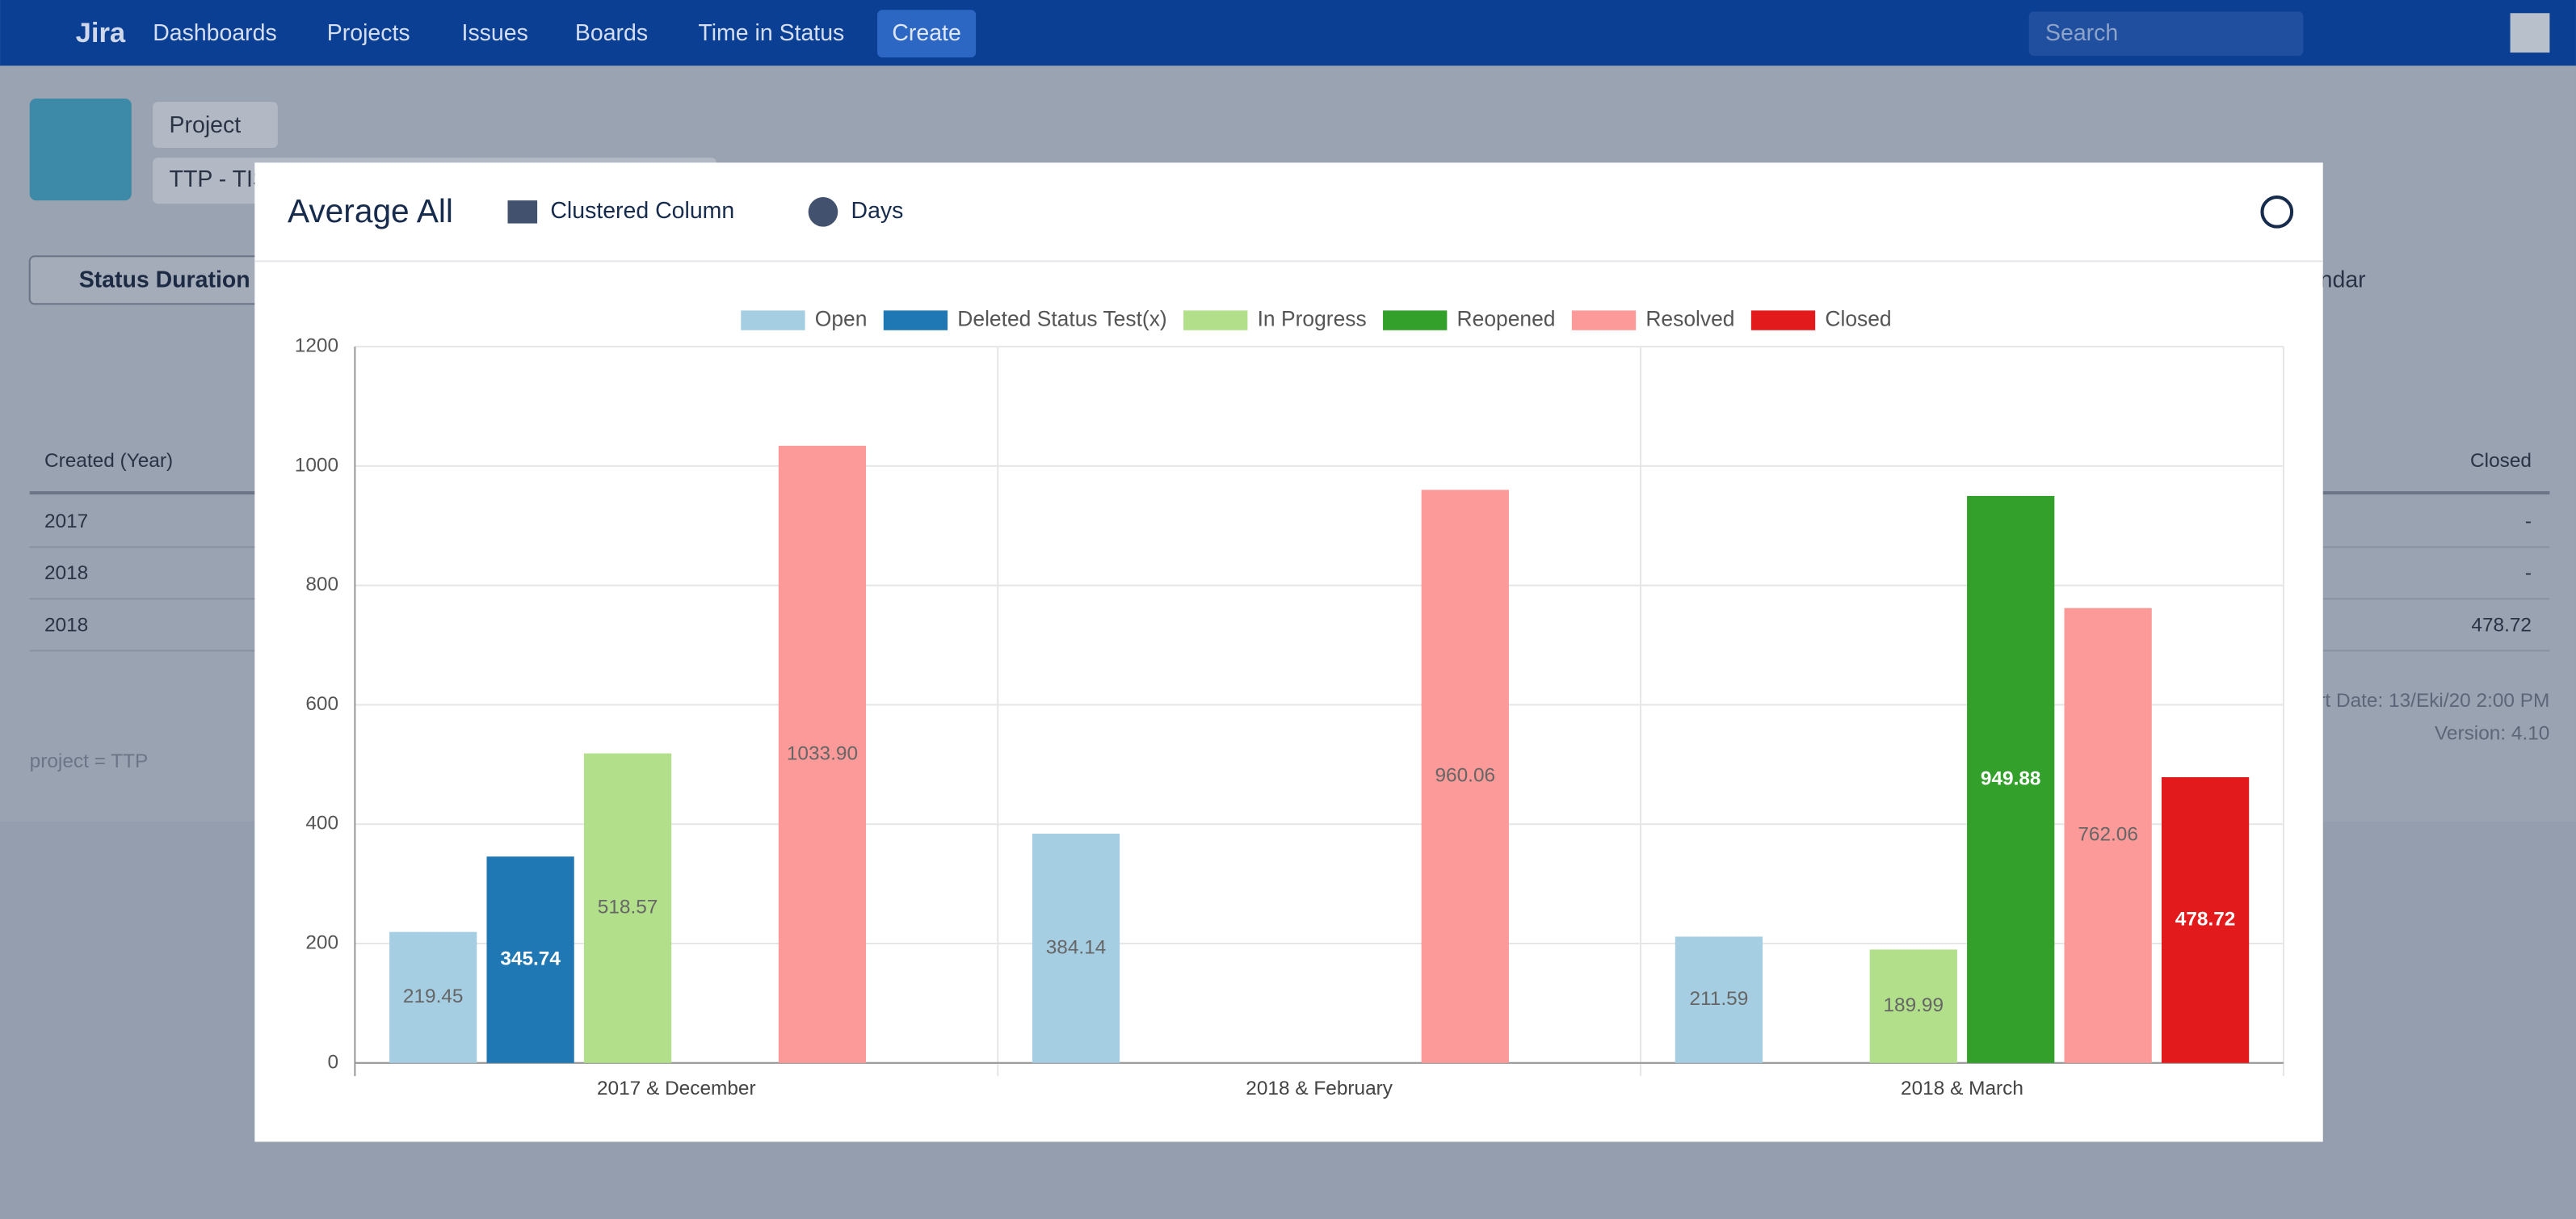 The image size is (2576, 1219). Describe the element at coordinates (322, 942) in the screenshot. I see `y-tick-label: 200` at that location.